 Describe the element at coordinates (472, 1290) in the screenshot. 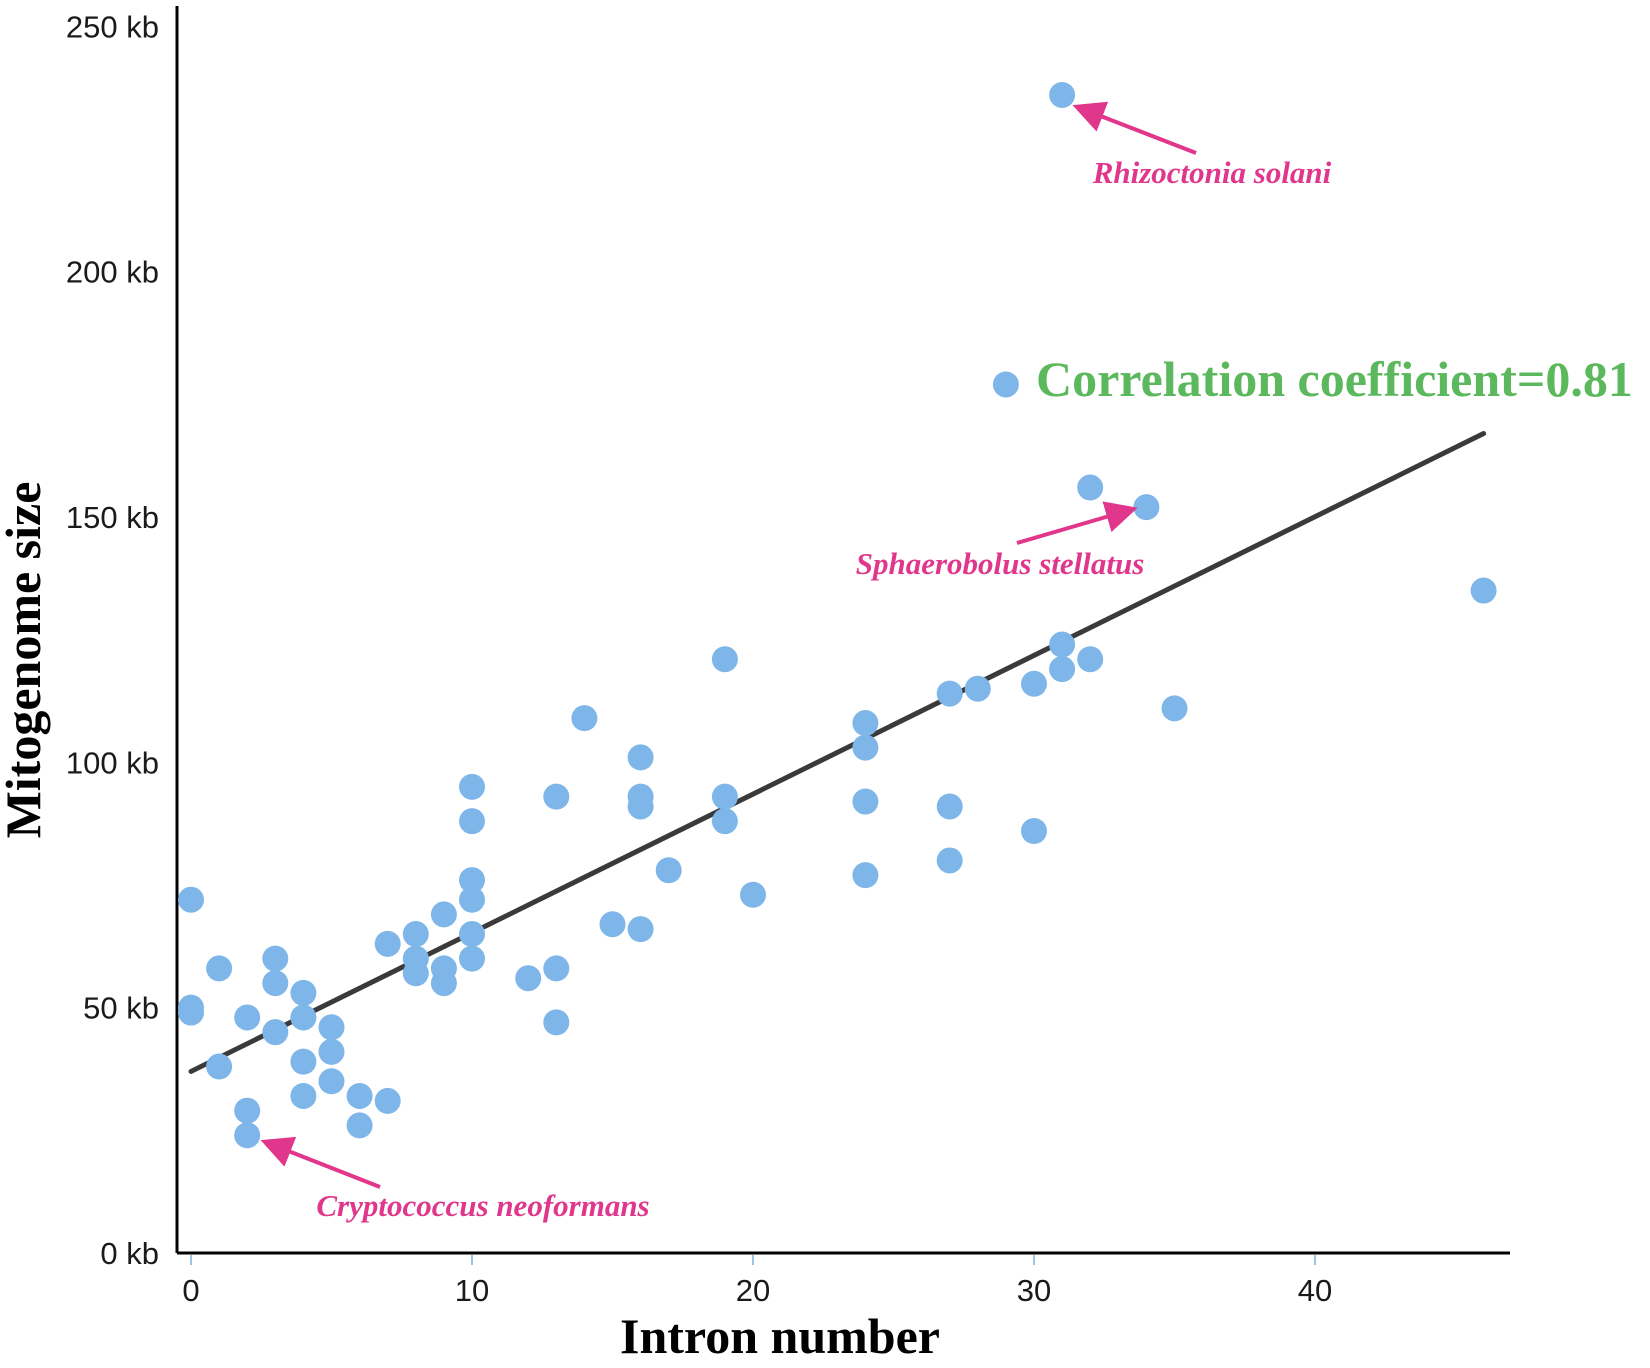

I see `x-tick-label: 10` at that location.